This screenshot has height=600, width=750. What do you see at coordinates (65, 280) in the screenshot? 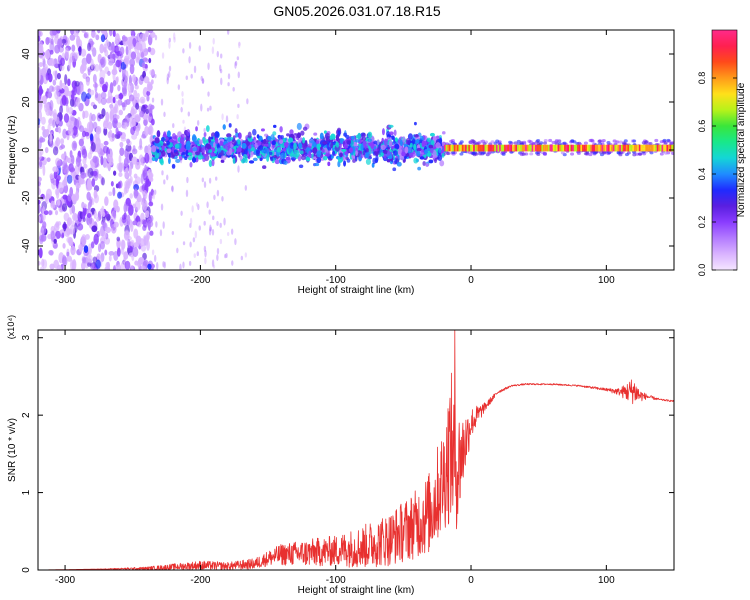
I see `spectrogram-x-tick-label: -300` at bounding box center [65, 280].